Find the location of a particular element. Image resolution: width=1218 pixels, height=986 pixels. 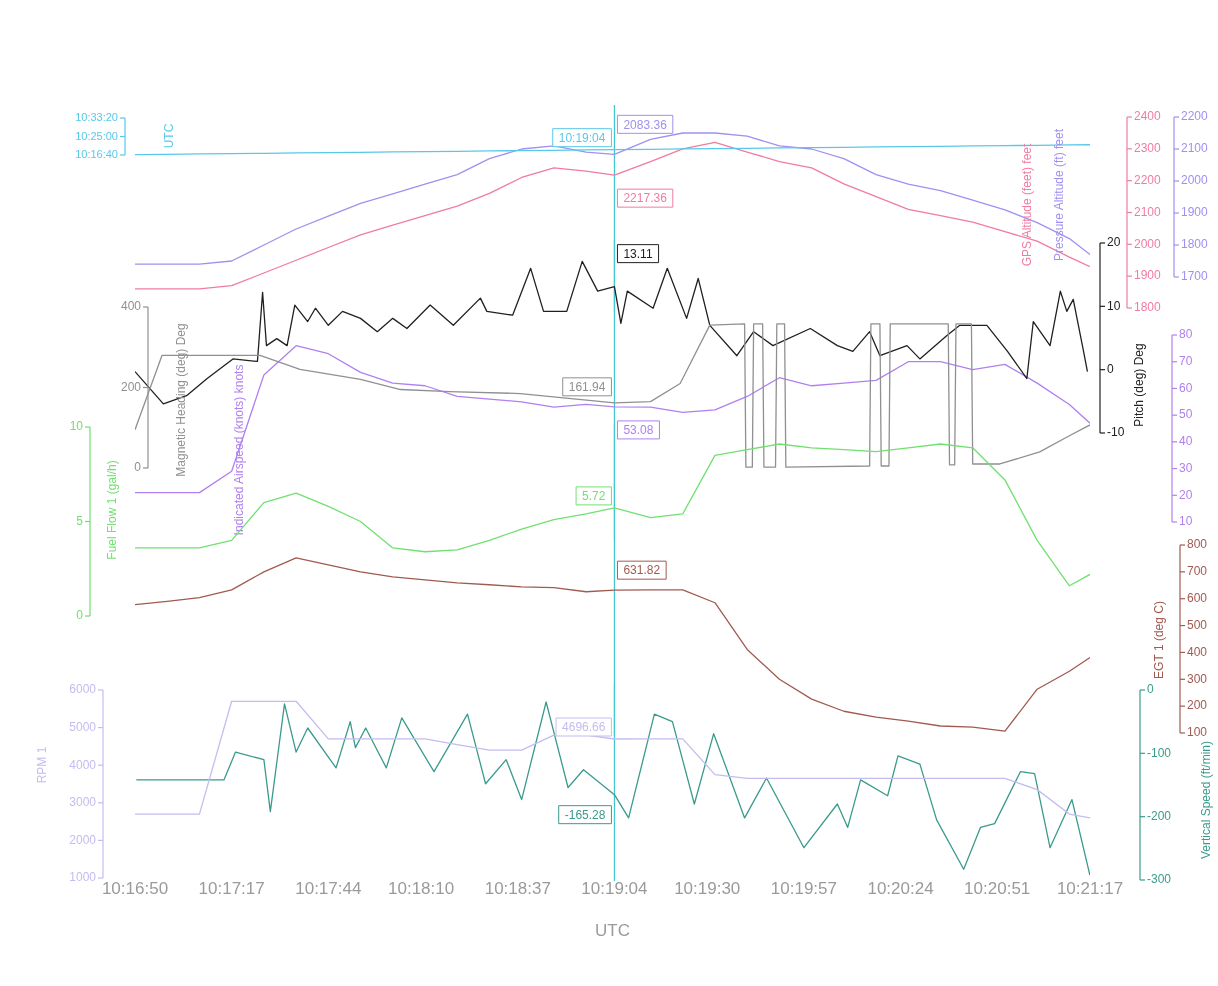

y-tick-label: 5000 is located at coordinates (83, 726).